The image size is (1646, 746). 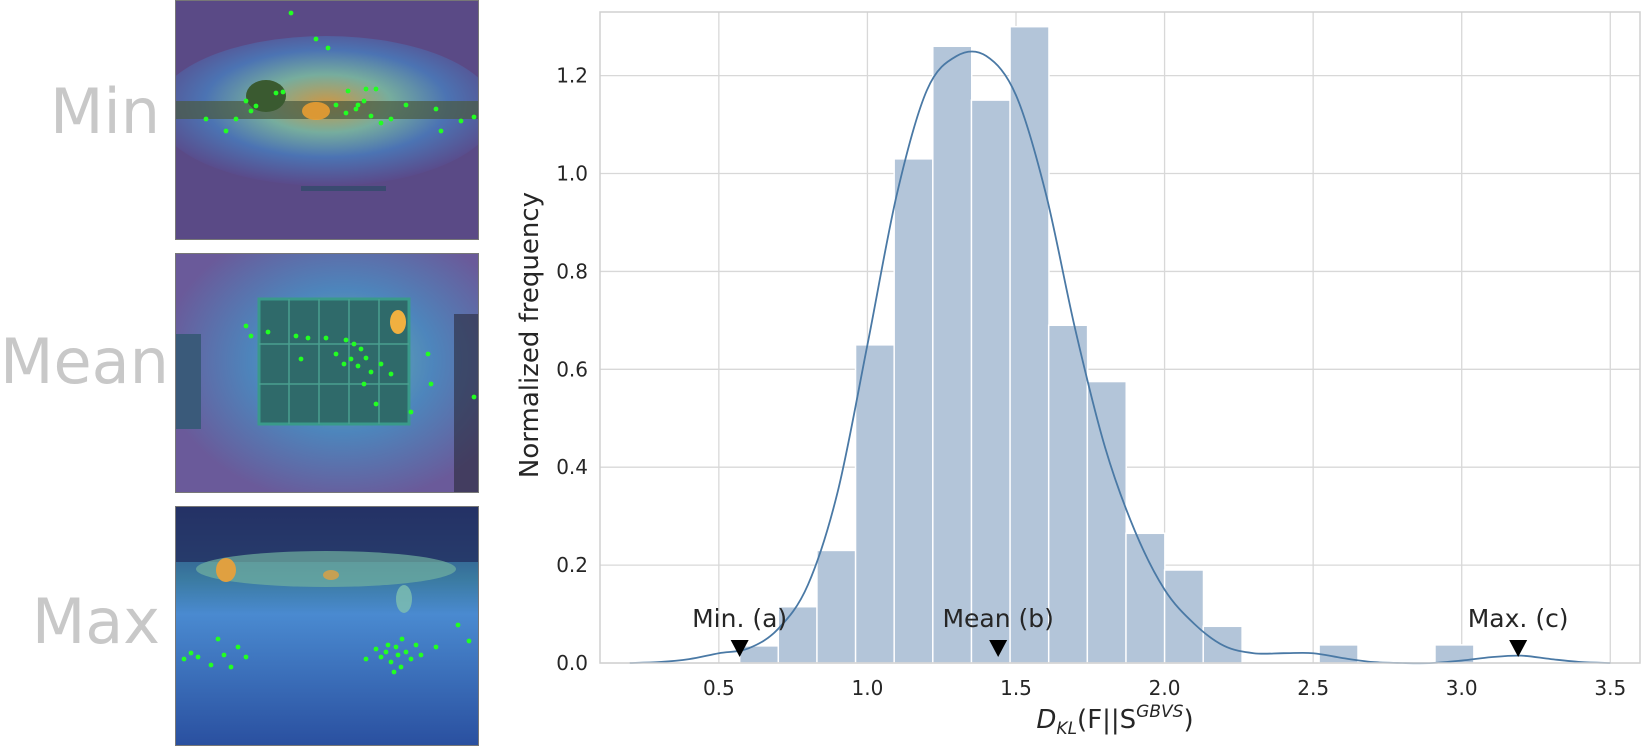 I want to click on y-tick-label: 1.2, so click(x=572, y=76).